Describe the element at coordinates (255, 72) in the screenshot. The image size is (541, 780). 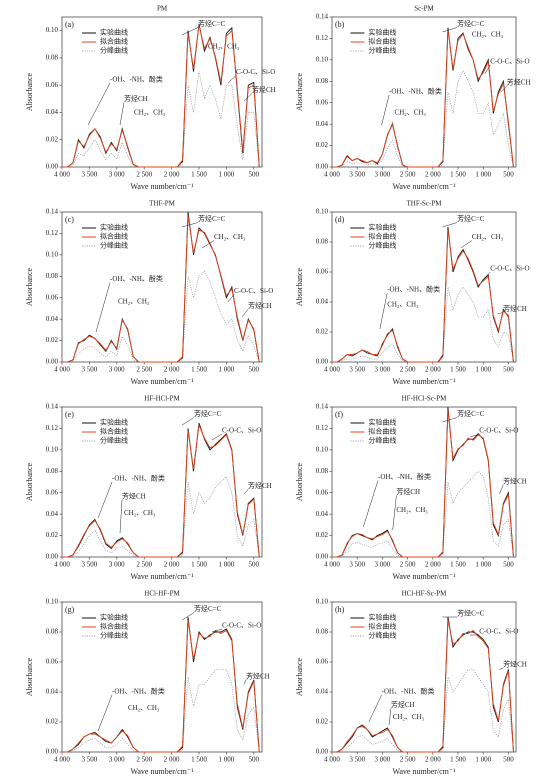
I see `annotation: C-O-C、Si-O` at that location.